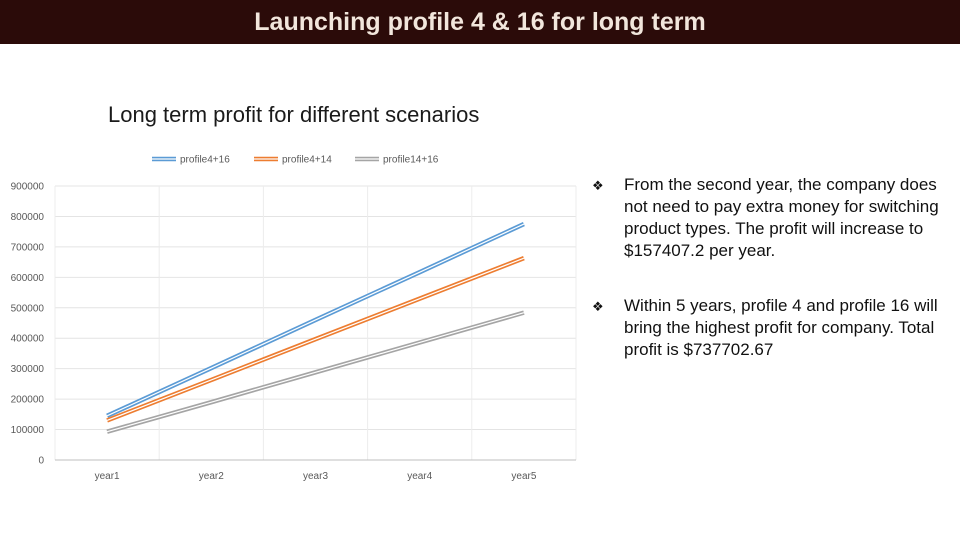 Image resolution: width=960 pixels, height=540 pixels. I want to click on y-tick-label: 800000, so click(28, 217).